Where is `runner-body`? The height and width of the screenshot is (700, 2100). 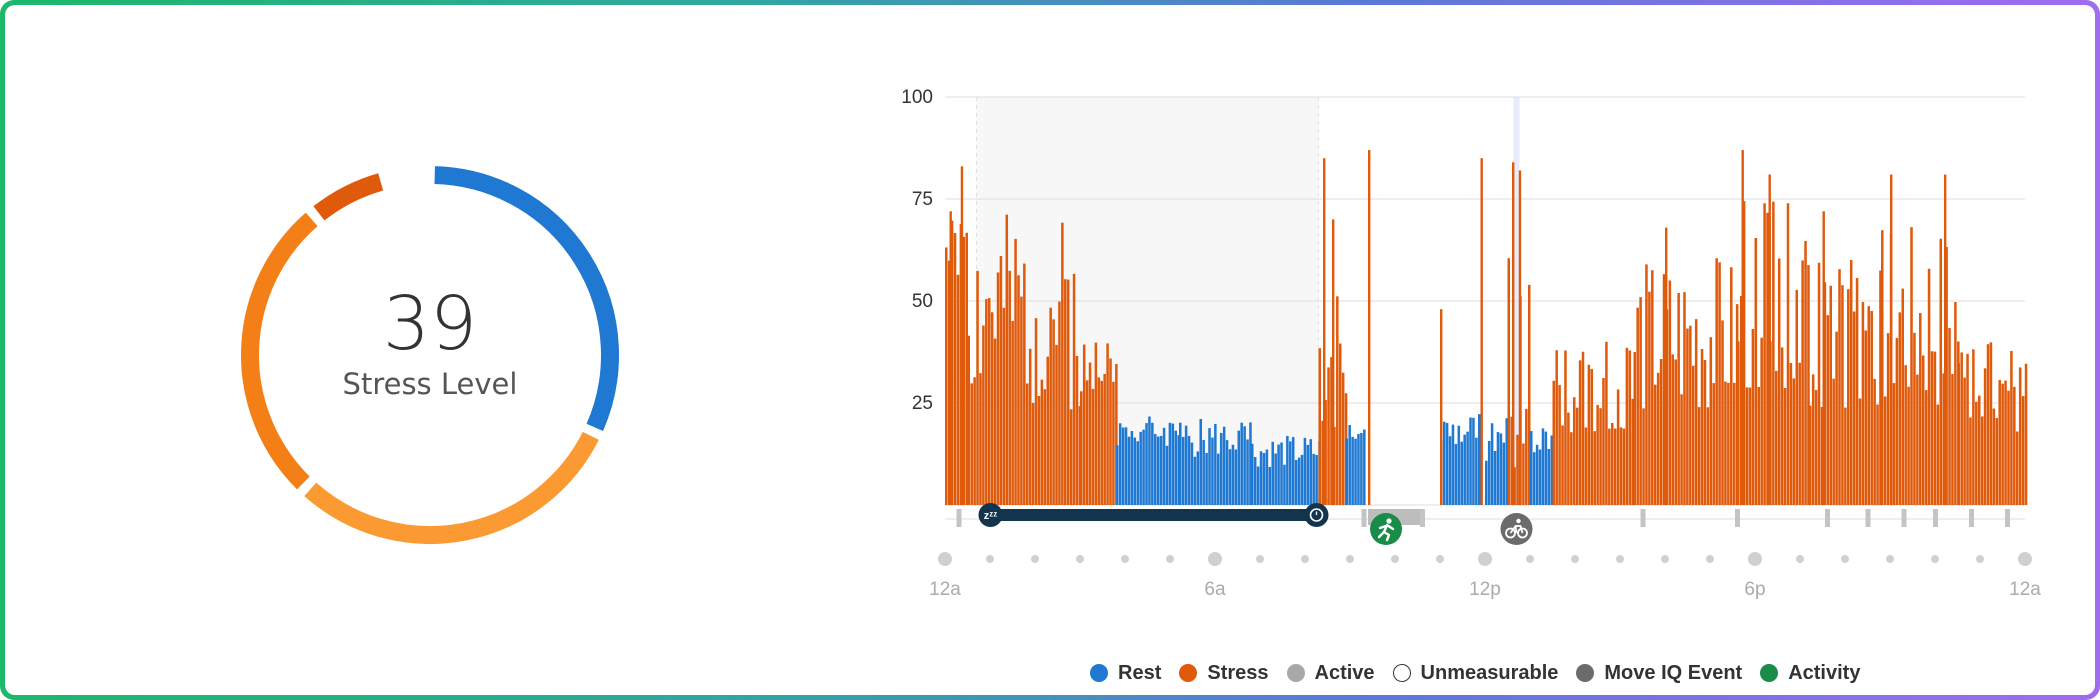 runner-body is located at coordinates (1386, 532).